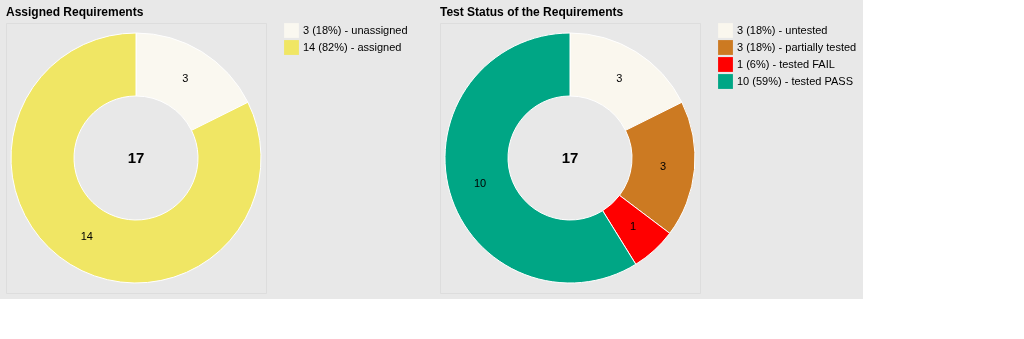 The height and width of the screenshot is (339, 1024). What do you see at coordinates (786, 63) in the screenshot?
I see `legend-label: 1 (6%) - tested FAIL` at bounding box center [786, 63].